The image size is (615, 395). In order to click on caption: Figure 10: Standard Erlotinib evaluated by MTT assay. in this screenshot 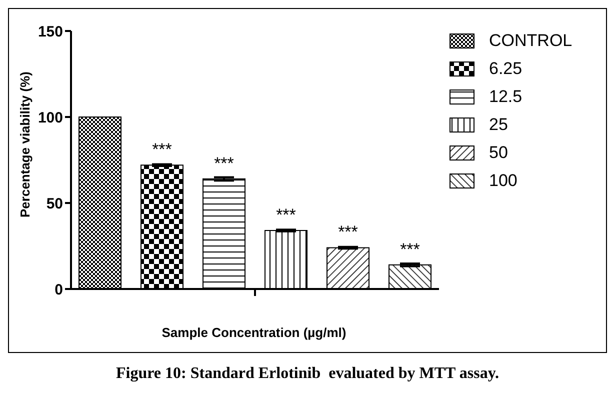, I will do `click(307, 374)`.